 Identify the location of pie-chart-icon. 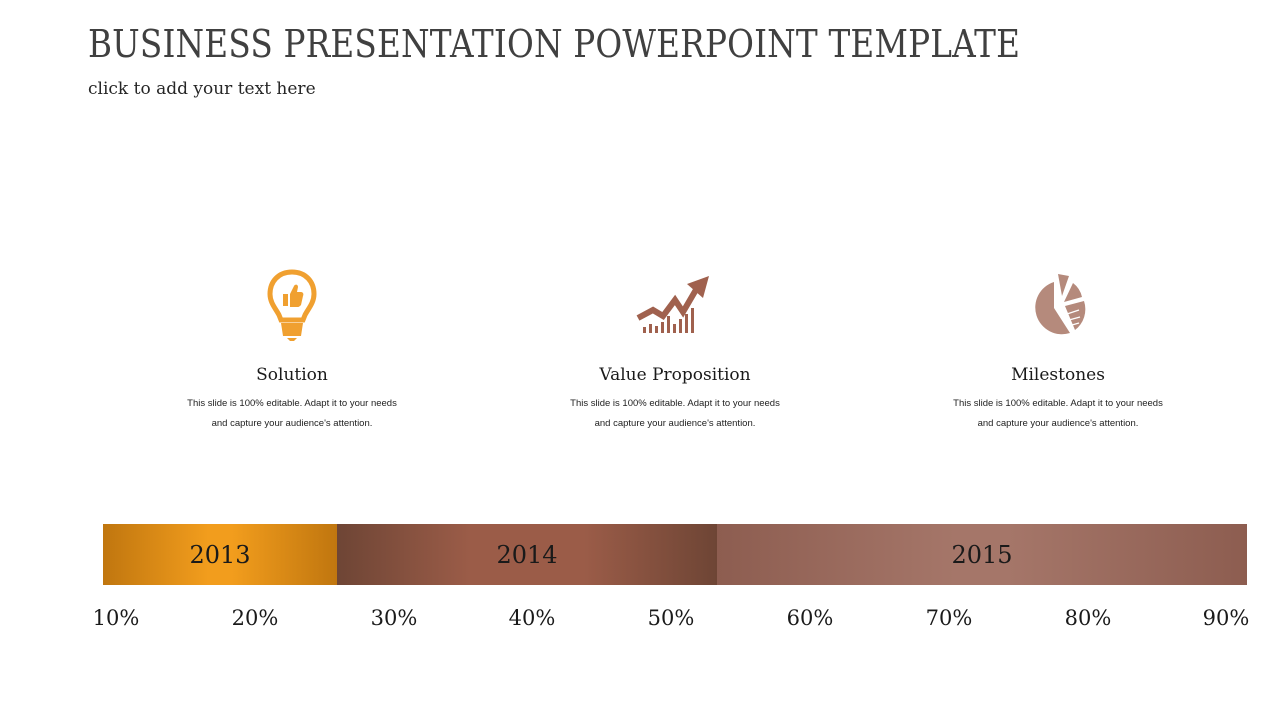
(1058, 305).